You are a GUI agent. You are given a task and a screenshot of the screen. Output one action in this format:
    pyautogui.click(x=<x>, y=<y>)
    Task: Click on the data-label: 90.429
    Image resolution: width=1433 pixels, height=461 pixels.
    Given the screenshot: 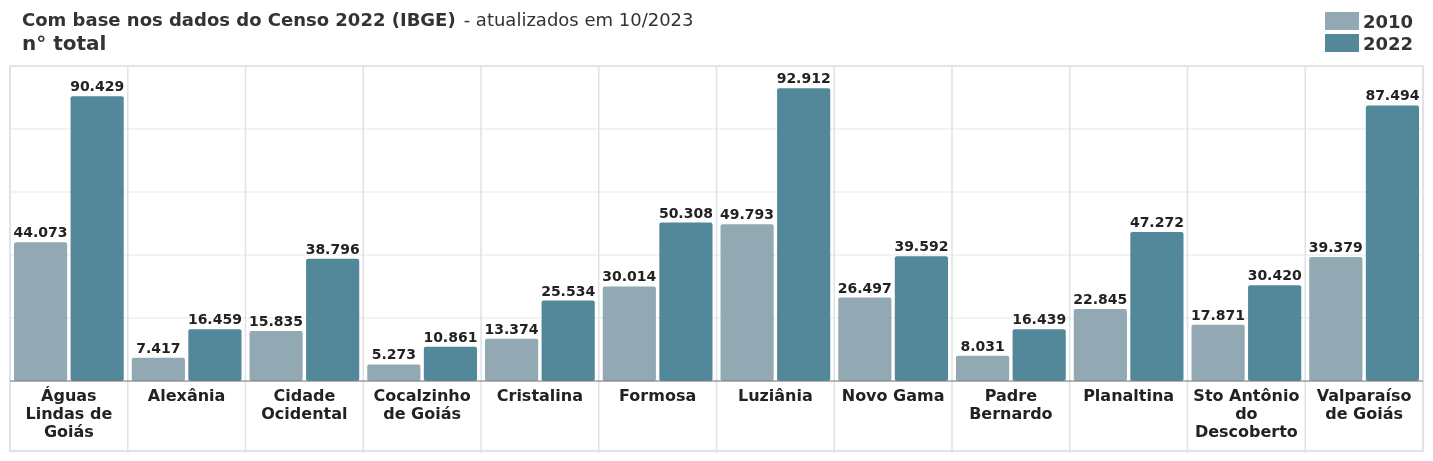 What is the action you would take?
    pyautogui.click(x=97, y=86)
    